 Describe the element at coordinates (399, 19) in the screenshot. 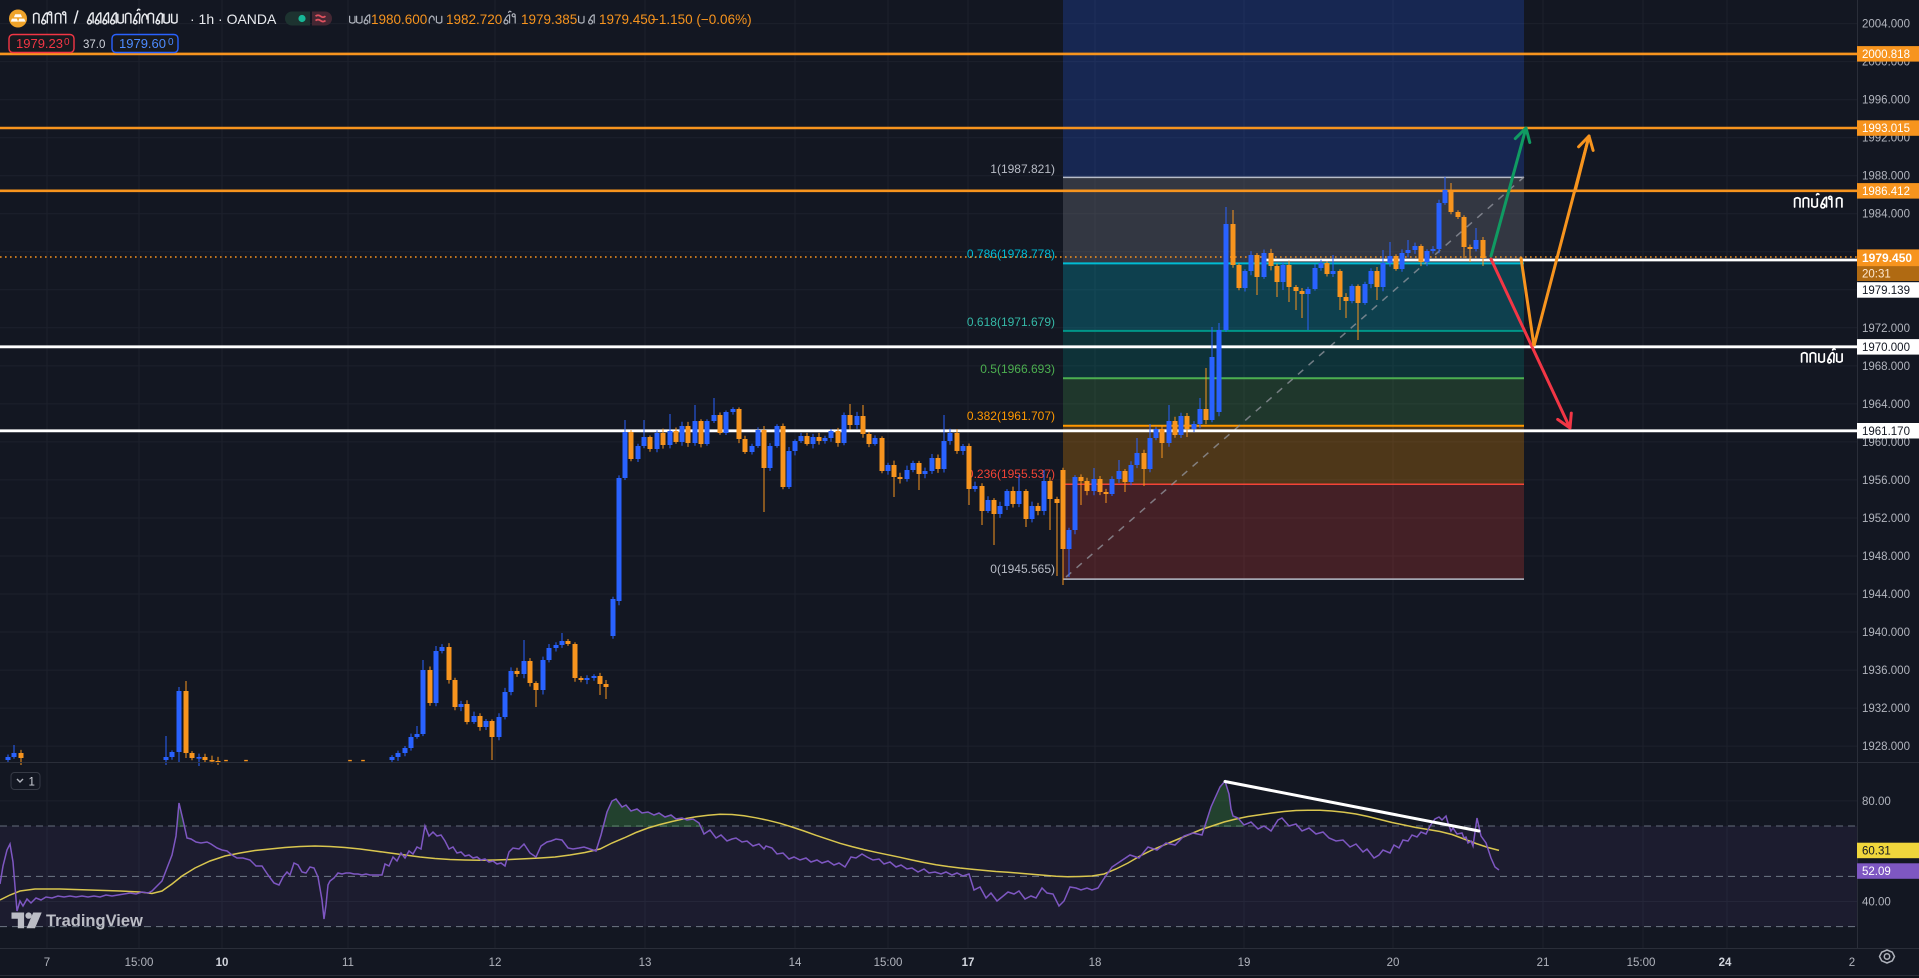

I see `svg-text: 1980.600` at that location.